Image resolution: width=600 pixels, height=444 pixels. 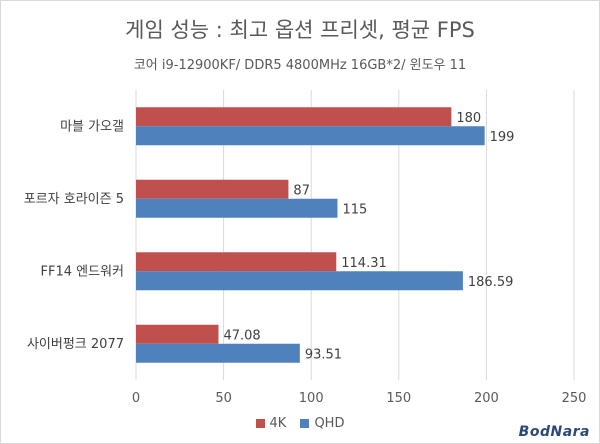 I want to click on legend-swatch-qhd, so click(x=305, y=423).